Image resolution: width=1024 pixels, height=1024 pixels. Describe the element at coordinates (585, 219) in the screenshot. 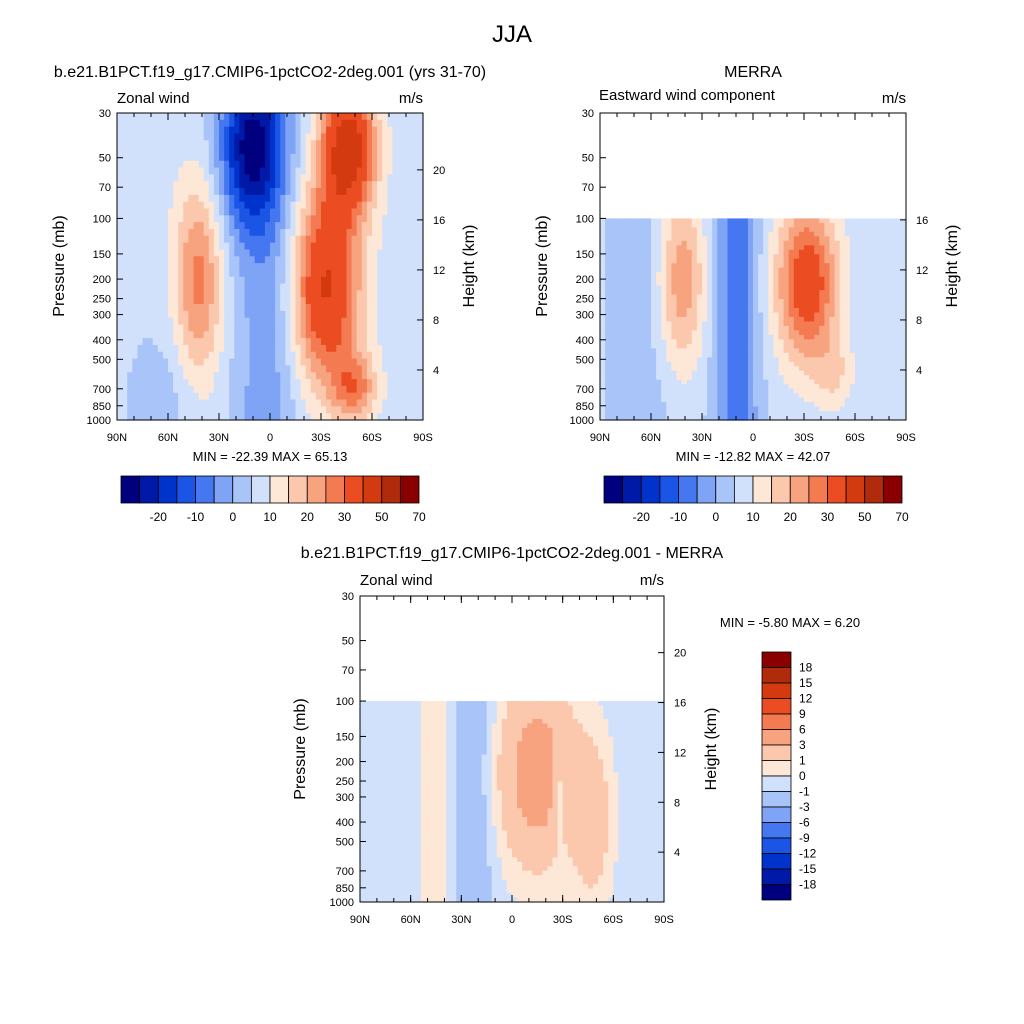

I see `y-tick-label: 100` at that location.